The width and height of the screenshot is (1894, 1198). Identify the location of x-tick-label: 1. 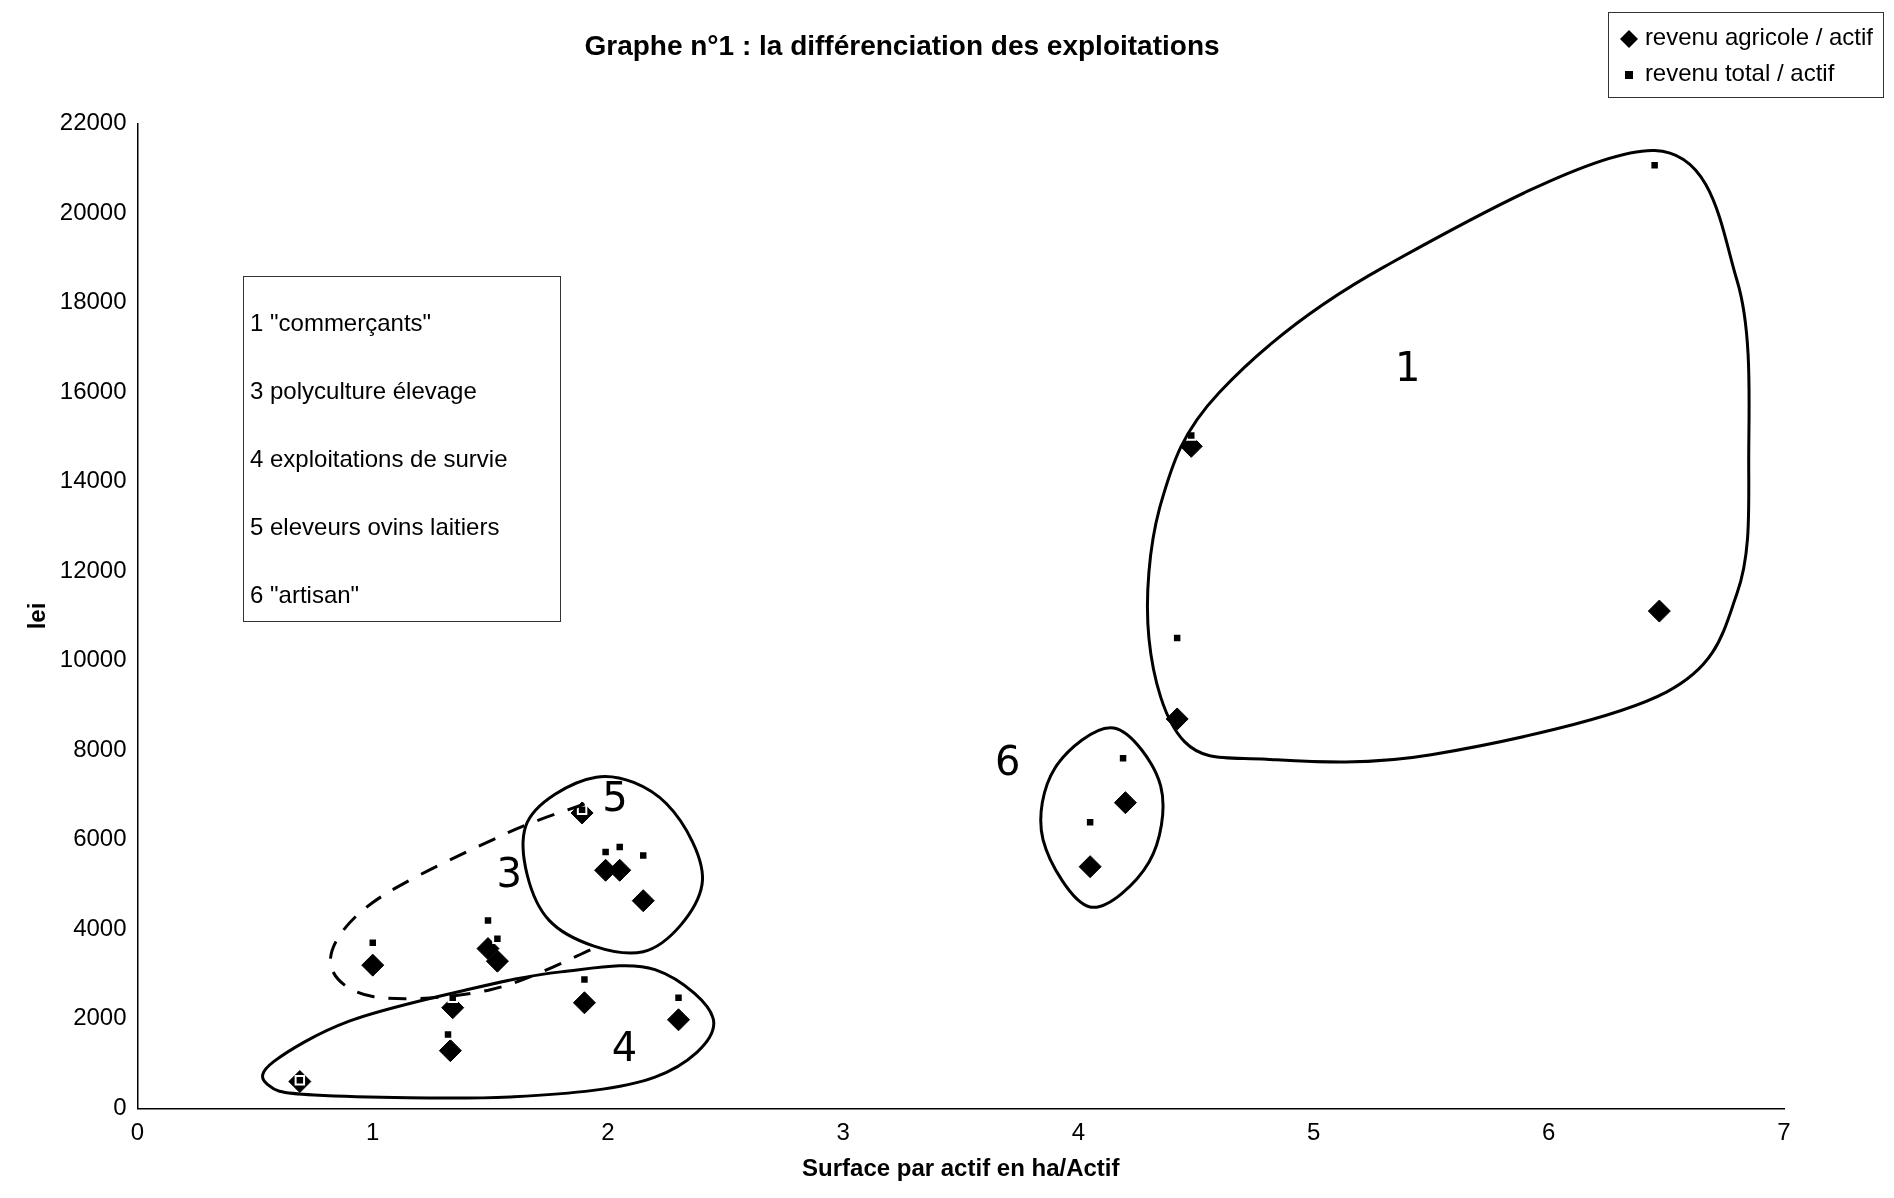
(373, 1132).